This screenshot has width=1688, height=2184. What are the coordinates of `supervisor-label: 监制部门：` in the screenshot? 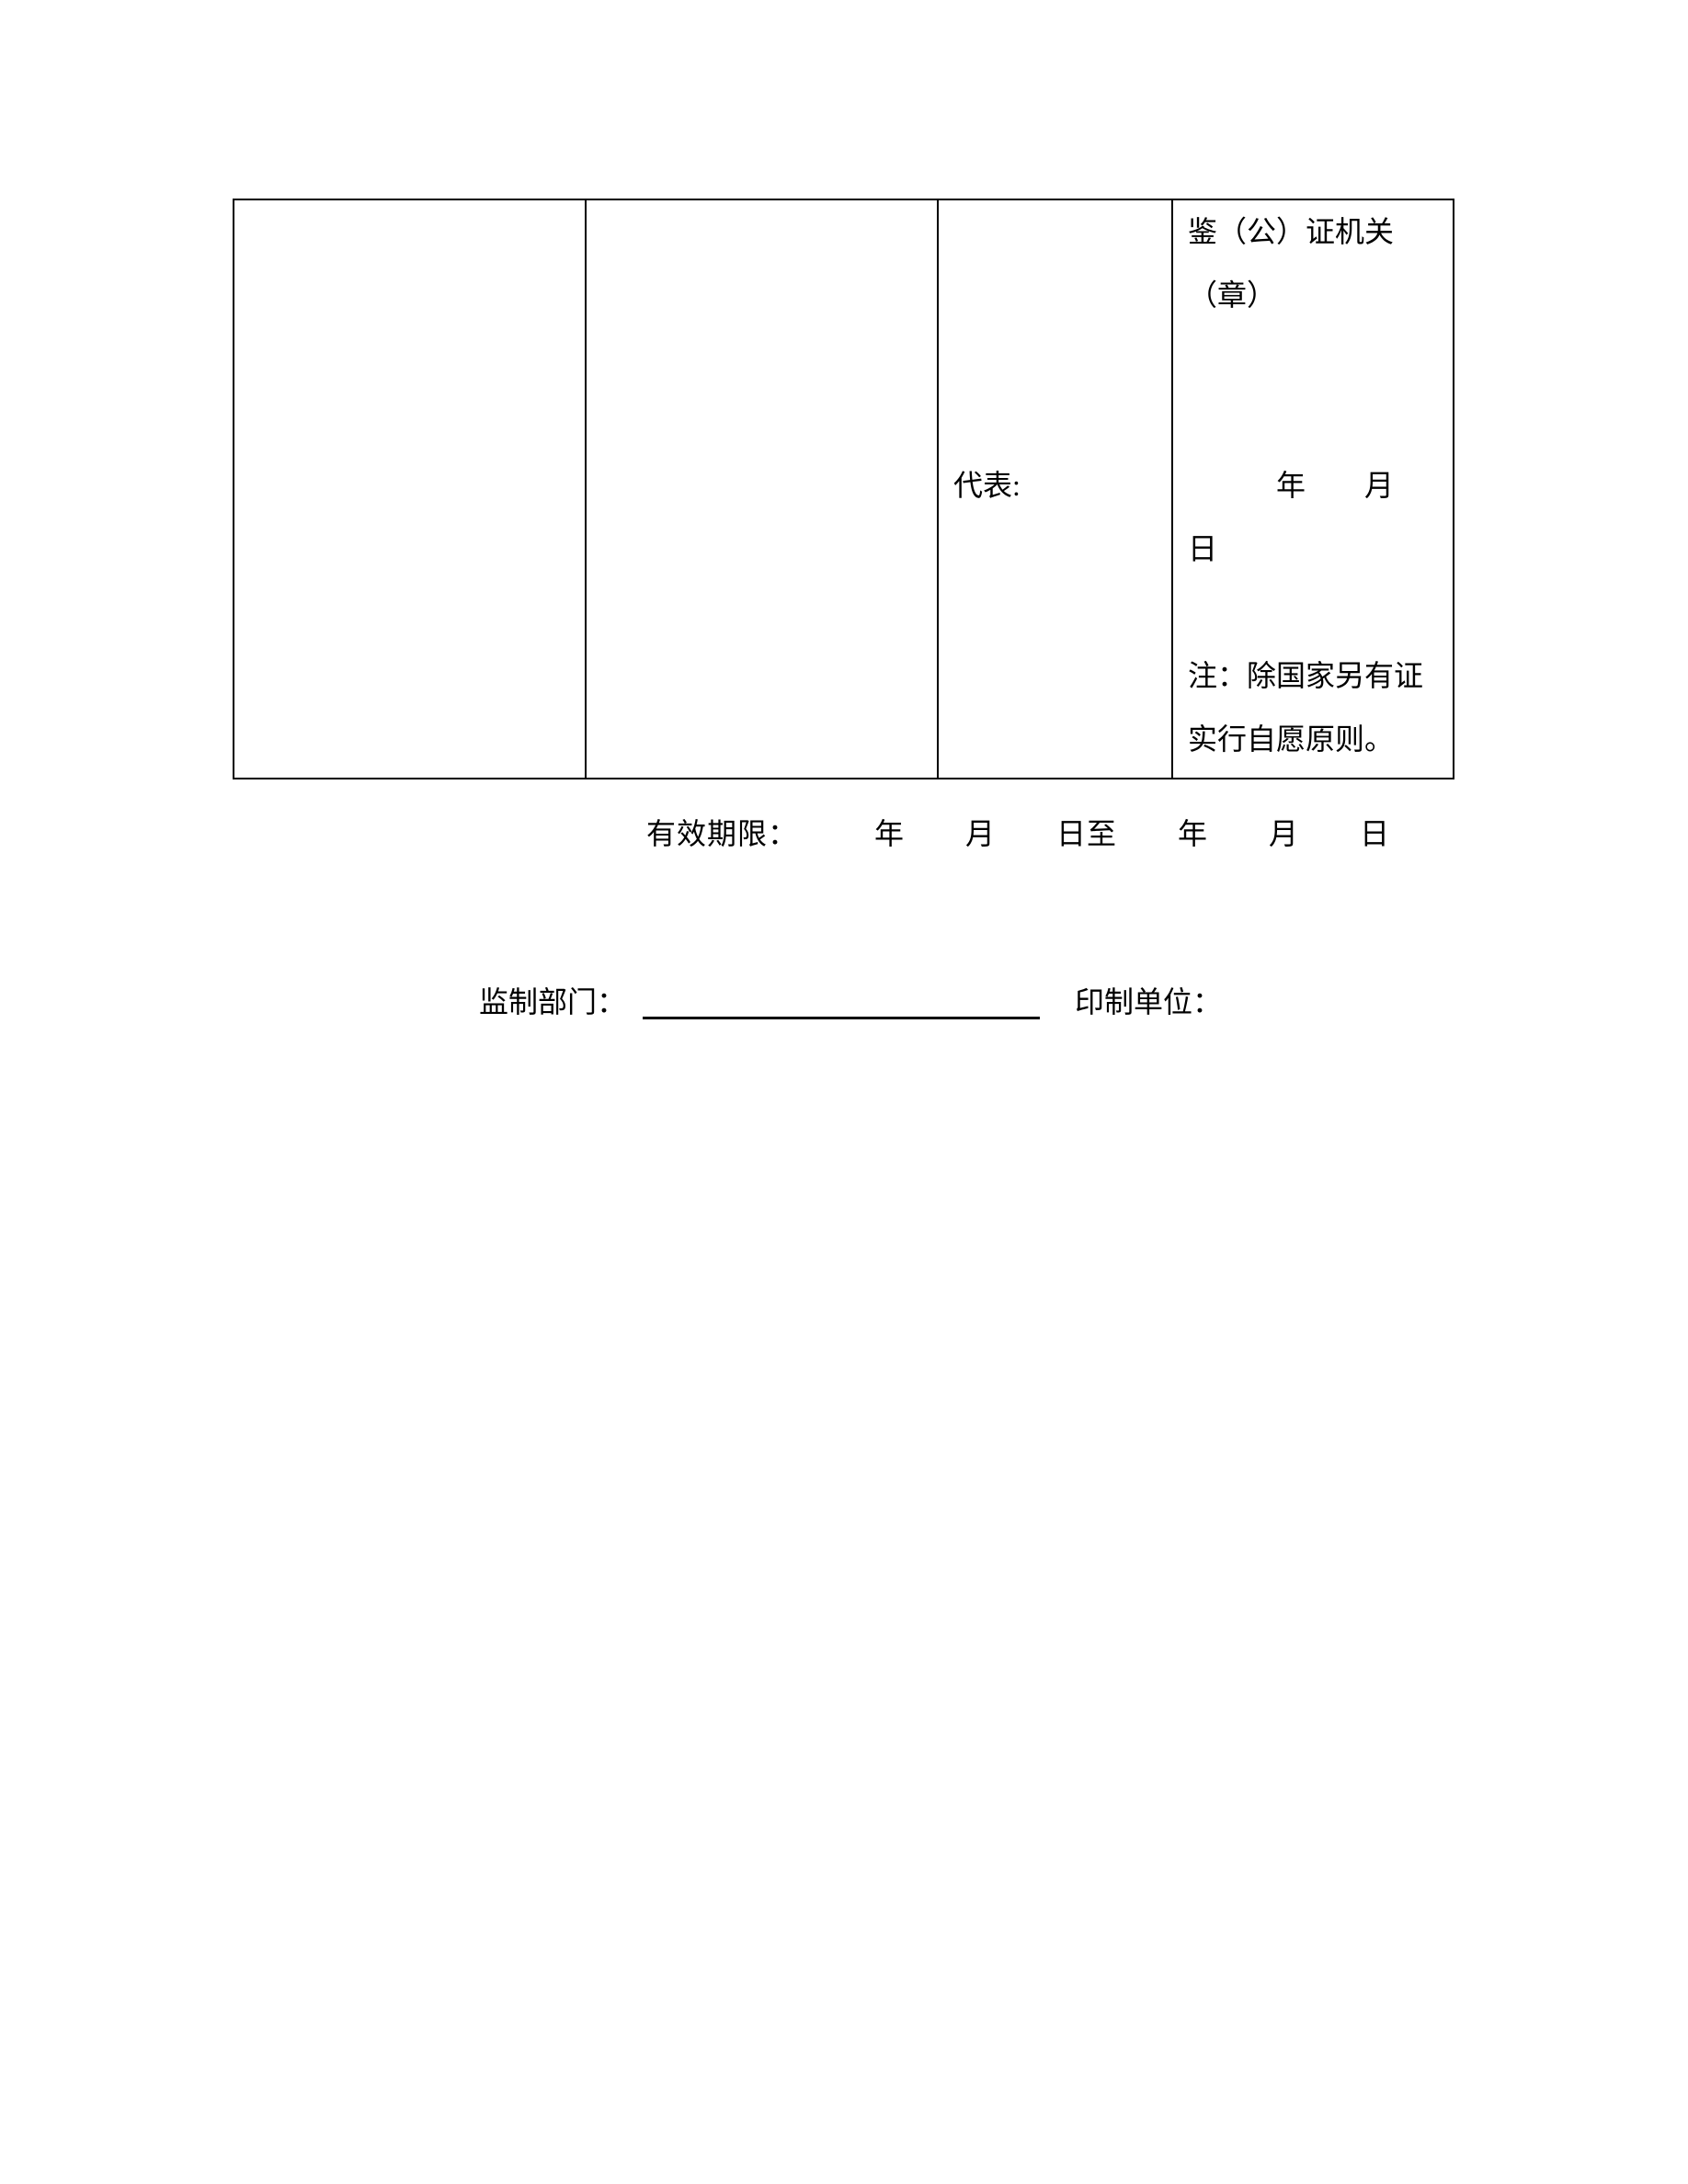 It's located at (553, 1001).